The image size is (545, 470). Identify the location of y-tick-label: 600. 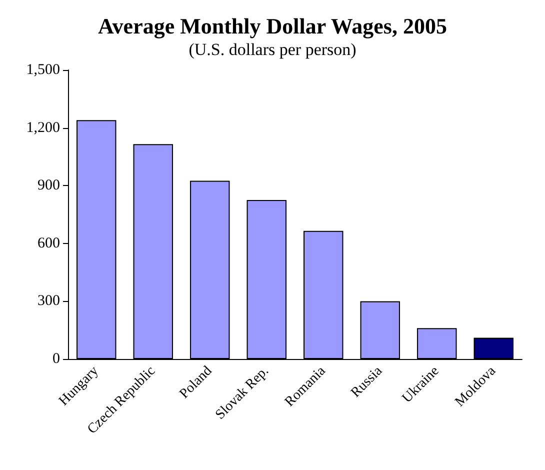
(49, 243).